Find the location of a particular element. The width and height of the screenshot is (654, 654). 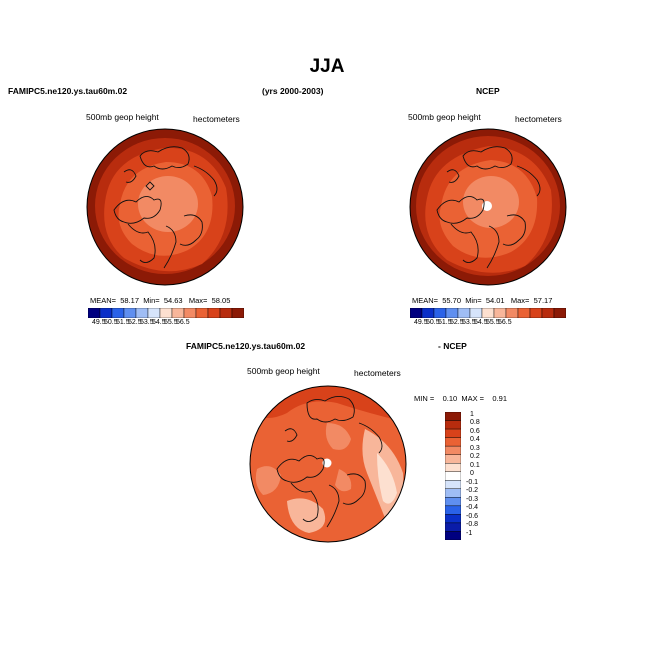

model-field-label: 500mb geop height is located at coordinates (122, 117).